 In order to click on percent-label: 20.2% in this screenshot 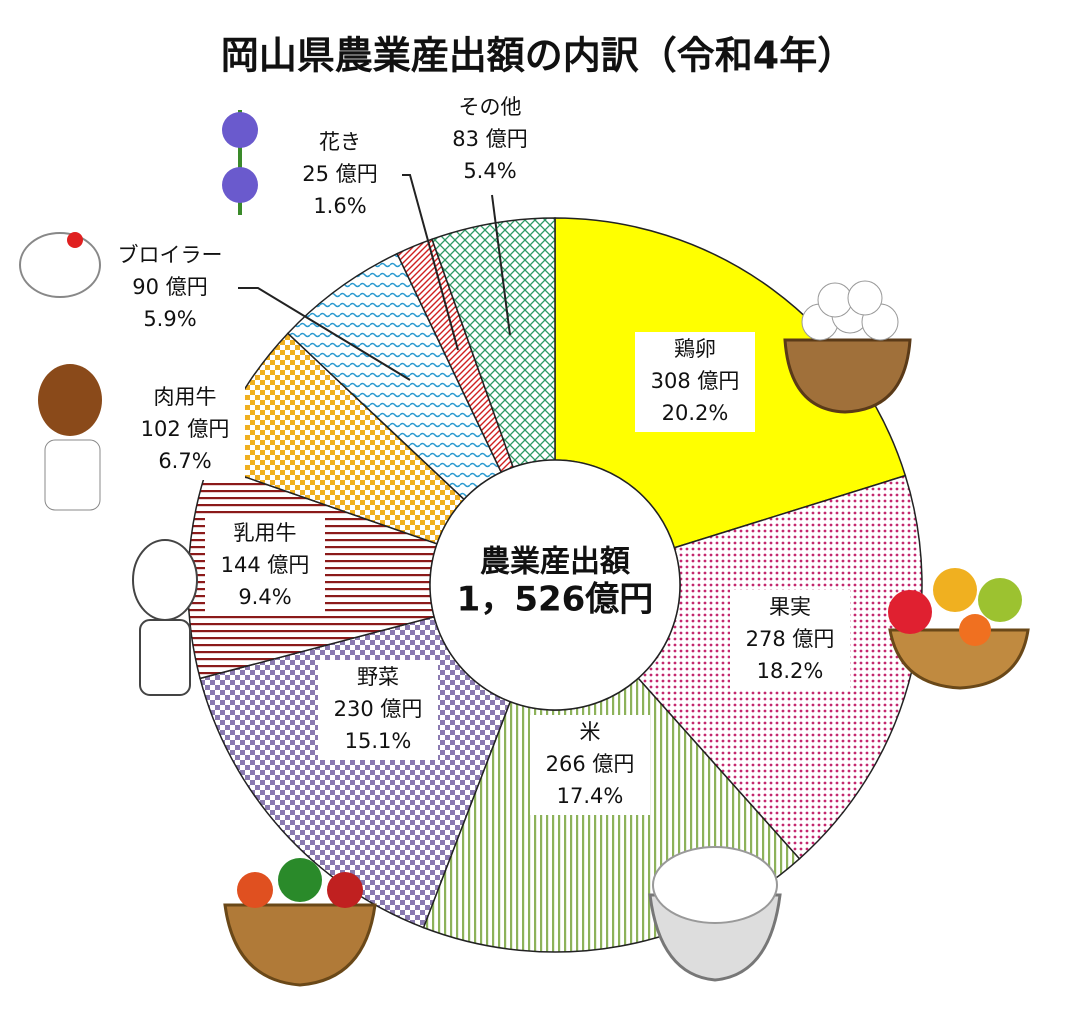, I will do `click(695, 413)`.